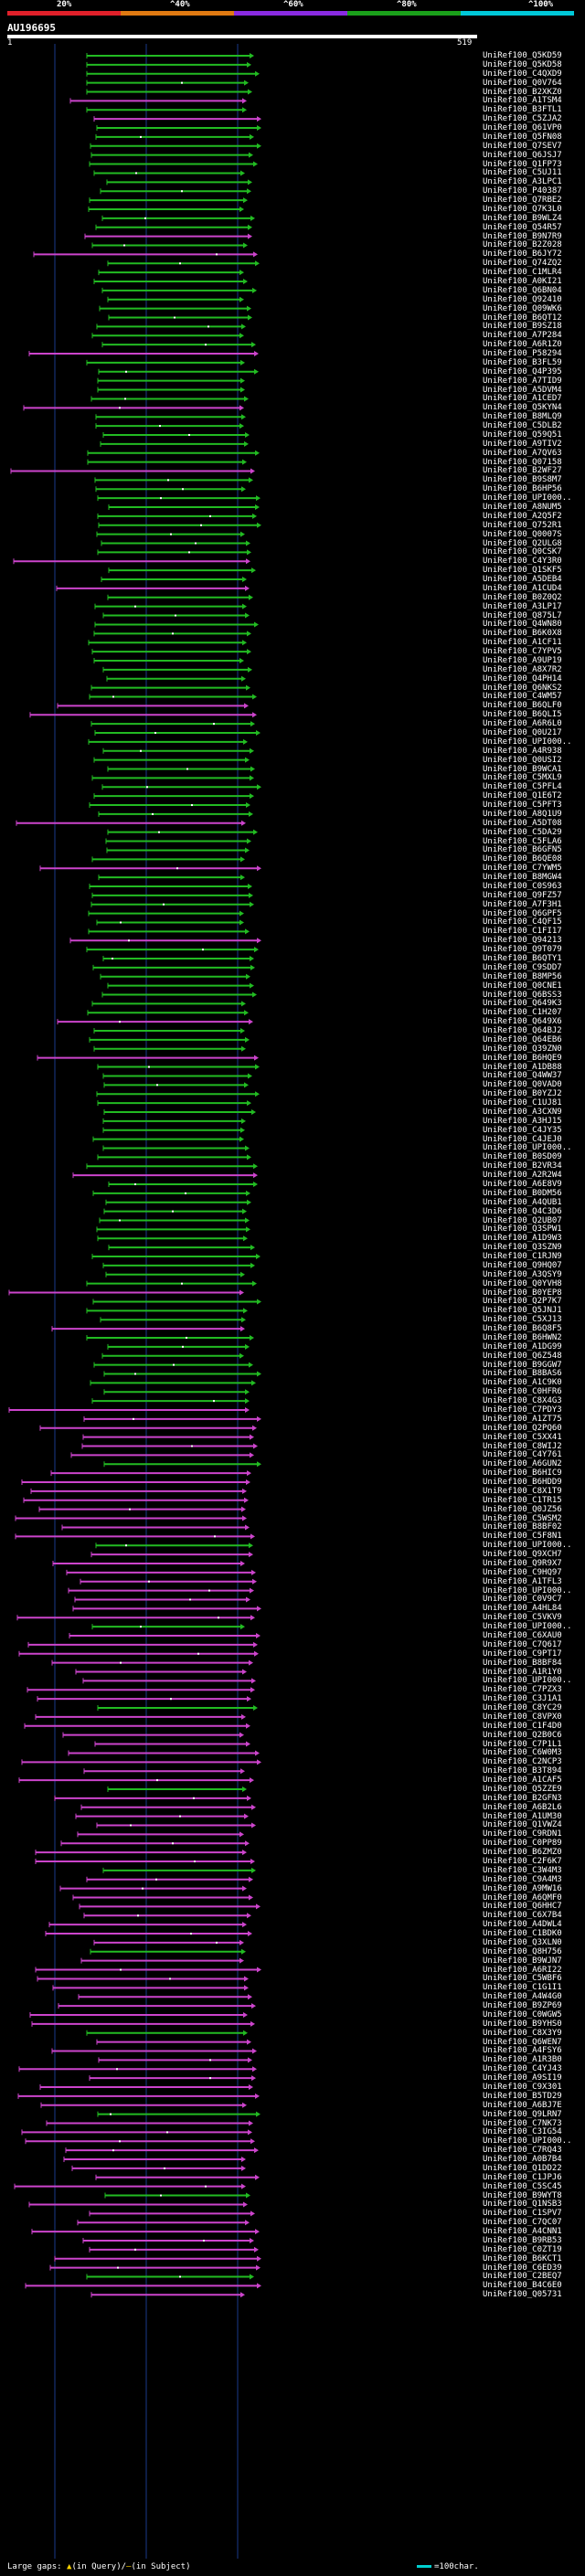  Describe the element at coordinates (522, 1464) in the screenshot. I see `hit-label: UniRef100_A6GUN2` at that location.